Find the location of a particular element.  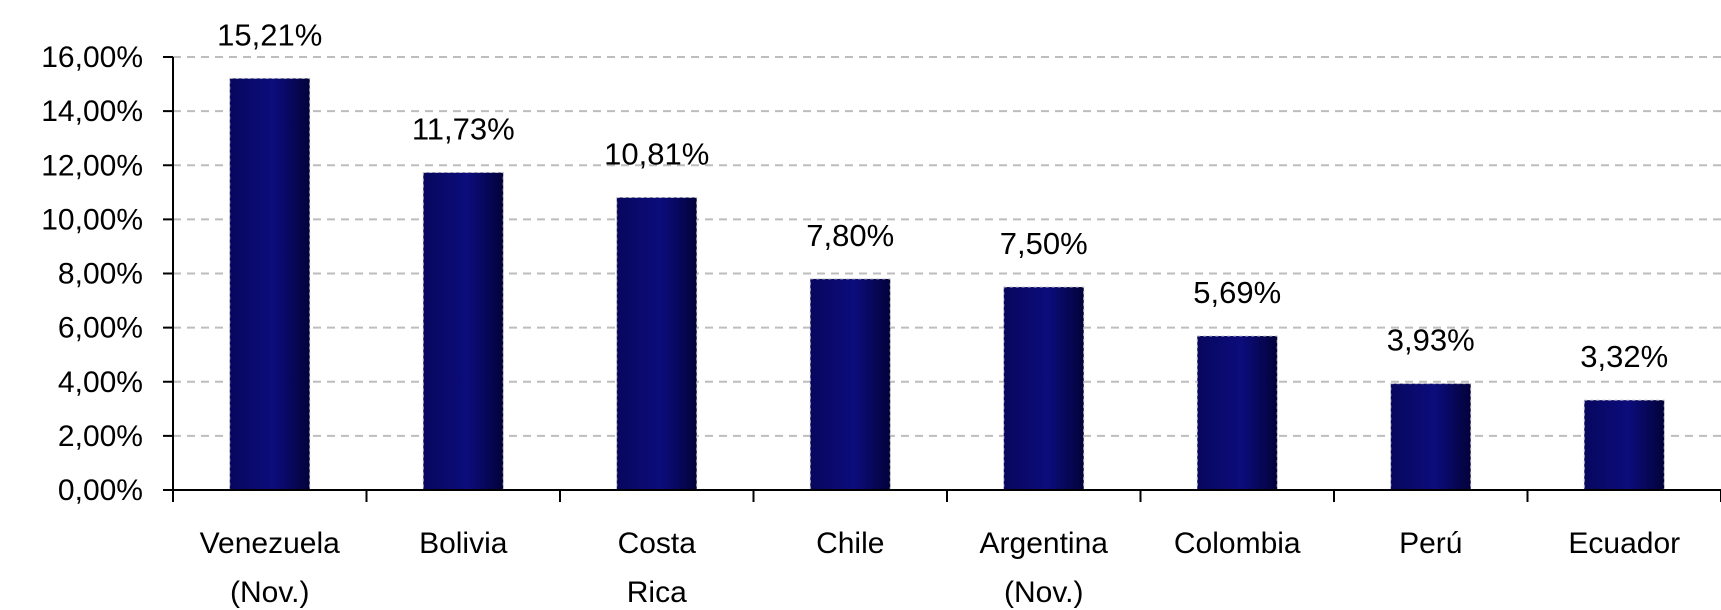

x-category-label: Bolivia is located at coordinates (463, 543).